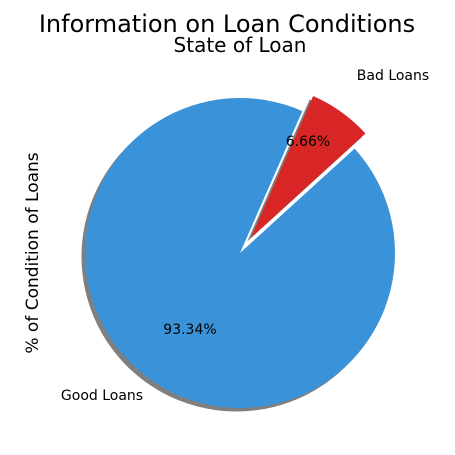  Describe the element at coordinates (189, 330) in the screenshot. I see `pct-label-good-loans: 93.34%` at that location.